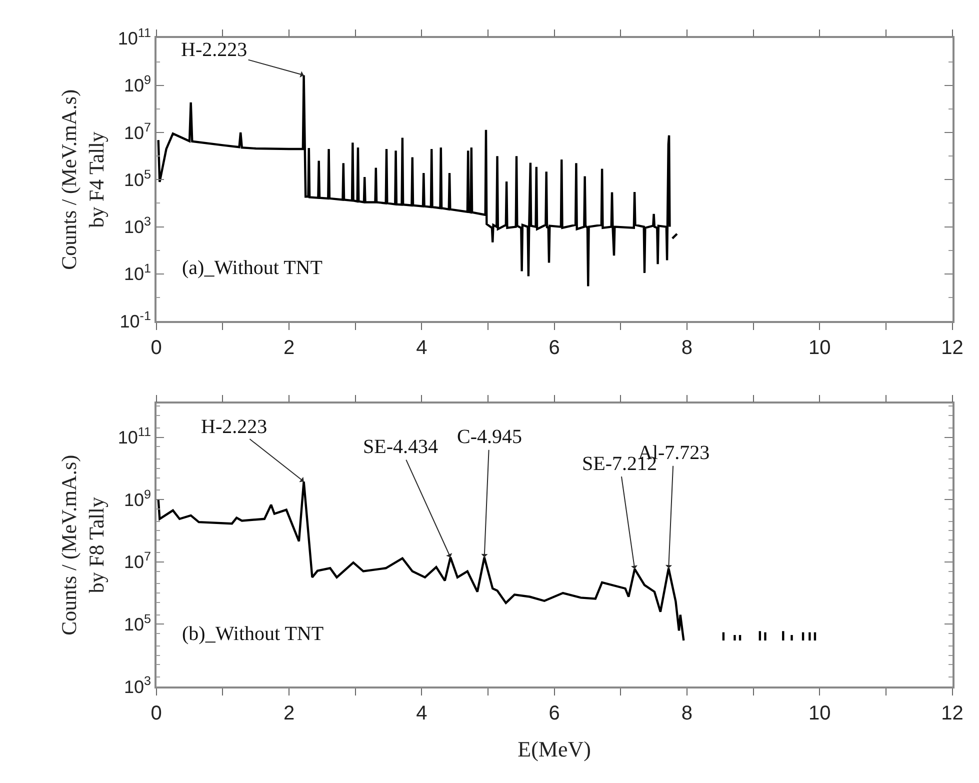  Describe the element at coordinates (252, 268) in the screenshot. I see `annotation: (a)_Without TNT` at that location.